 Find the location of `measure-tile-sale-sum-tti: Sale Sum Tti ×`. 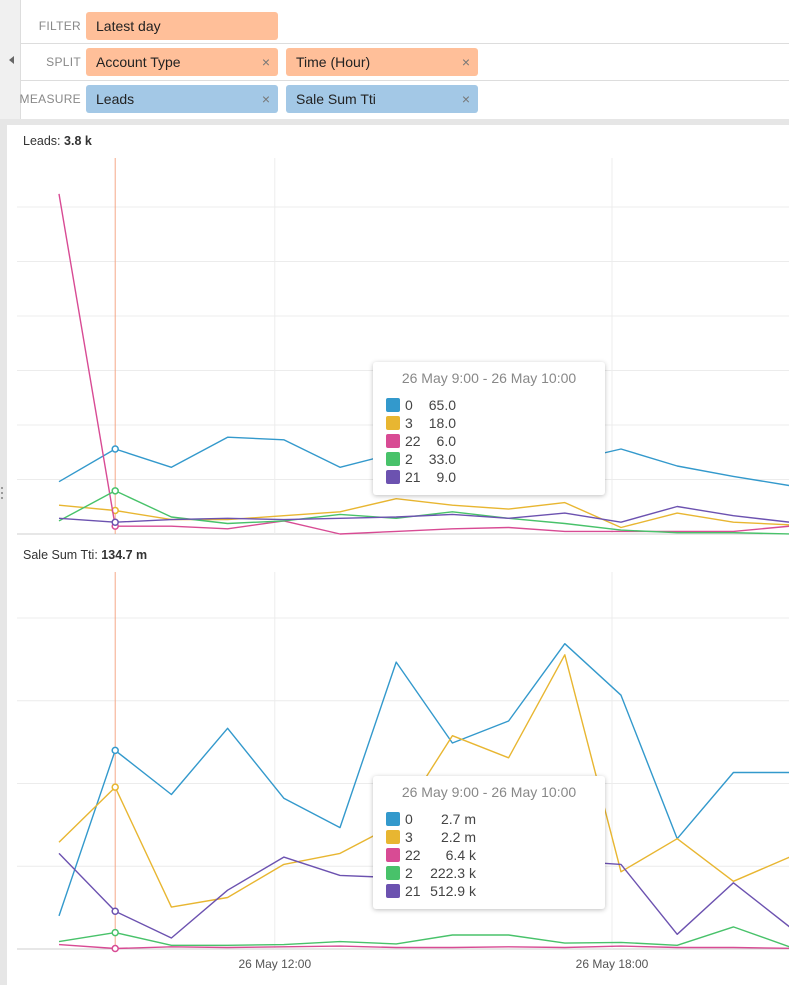

measure-tile-sale-sum-tti: Sale Sum Tti × is located at coordinates (382, 99).